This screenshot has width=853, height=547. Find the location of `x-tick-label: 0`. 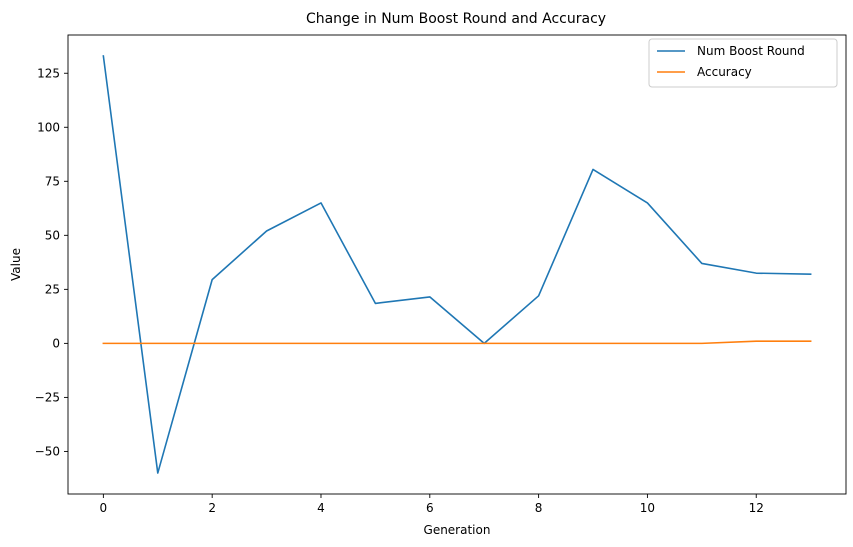

x-tick-label: 0 is located at coordinates (104, 508).